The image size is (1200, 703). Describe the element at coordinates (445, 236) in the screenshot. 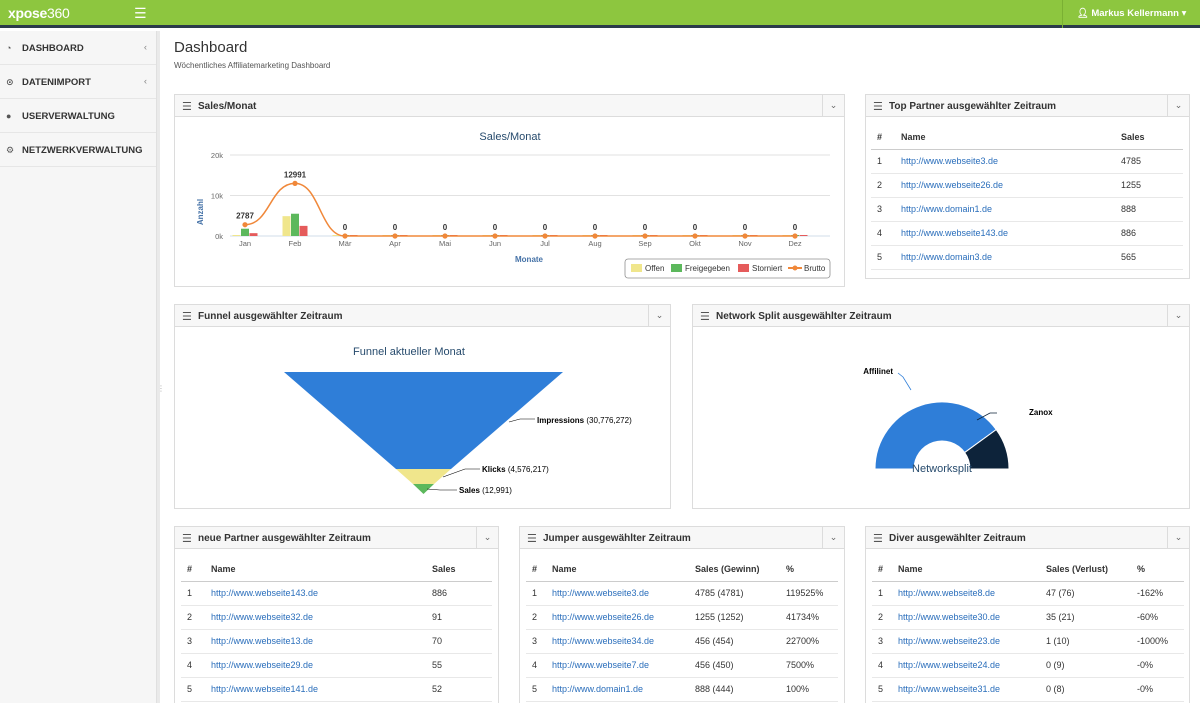

I see `point-brutto-mai` at that location.